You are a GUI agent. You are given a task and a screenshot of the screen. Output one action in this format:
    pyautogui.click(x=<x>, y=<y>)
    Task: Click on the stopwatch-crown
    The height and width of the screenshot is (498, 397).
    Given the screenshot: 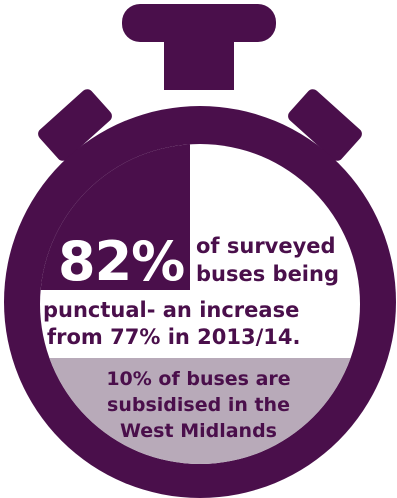 What is the action you would take?
    pyautogui.click(x=199, y=47)
    